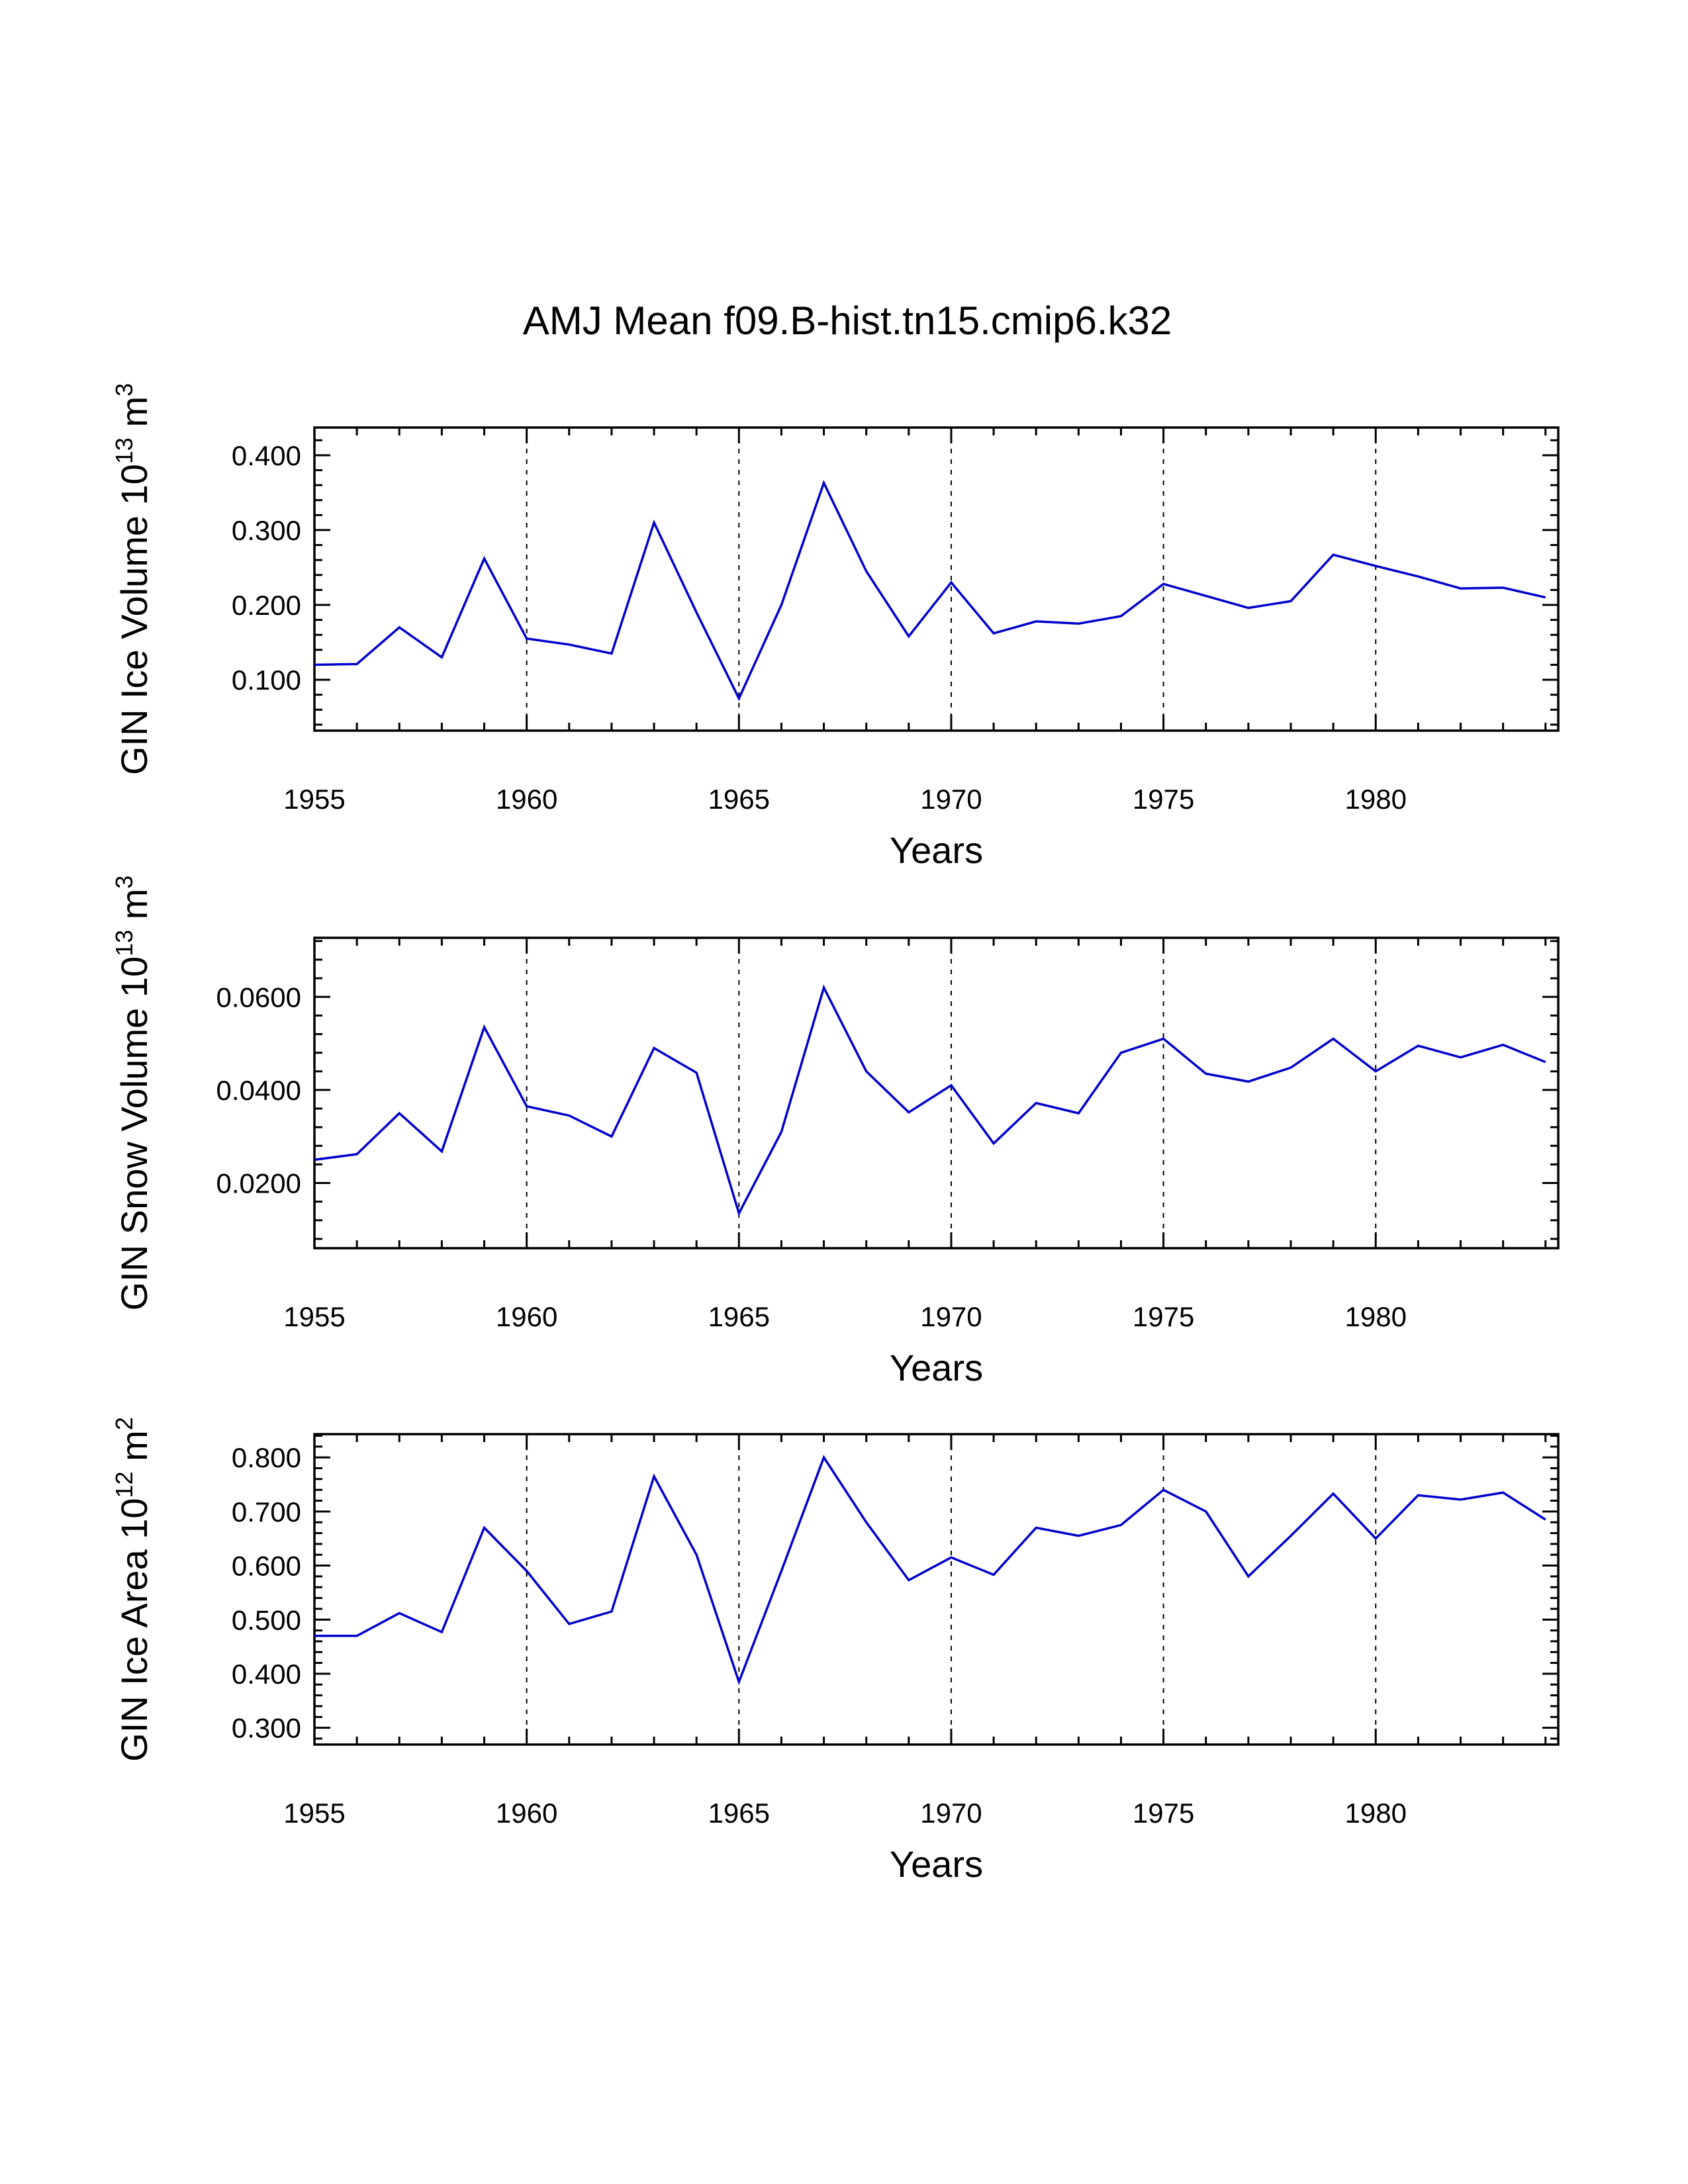  What do you see at coordinates (258, 997) in the screenshot?
I see `y-tick-label: 0.0600` at bounding box center [258, 997].